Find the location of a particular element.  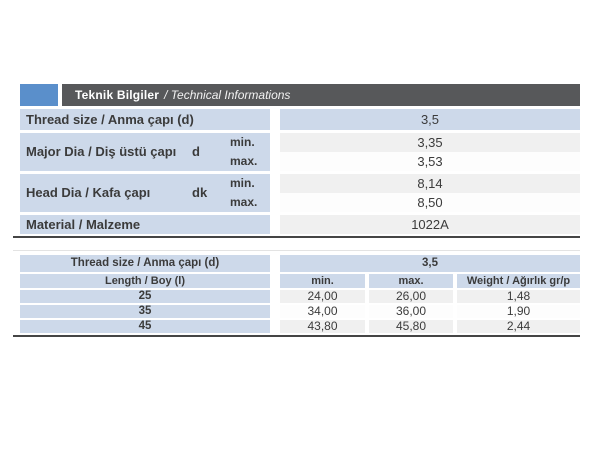

head-dia-symbol: dk is located at coordinates (200, 192).